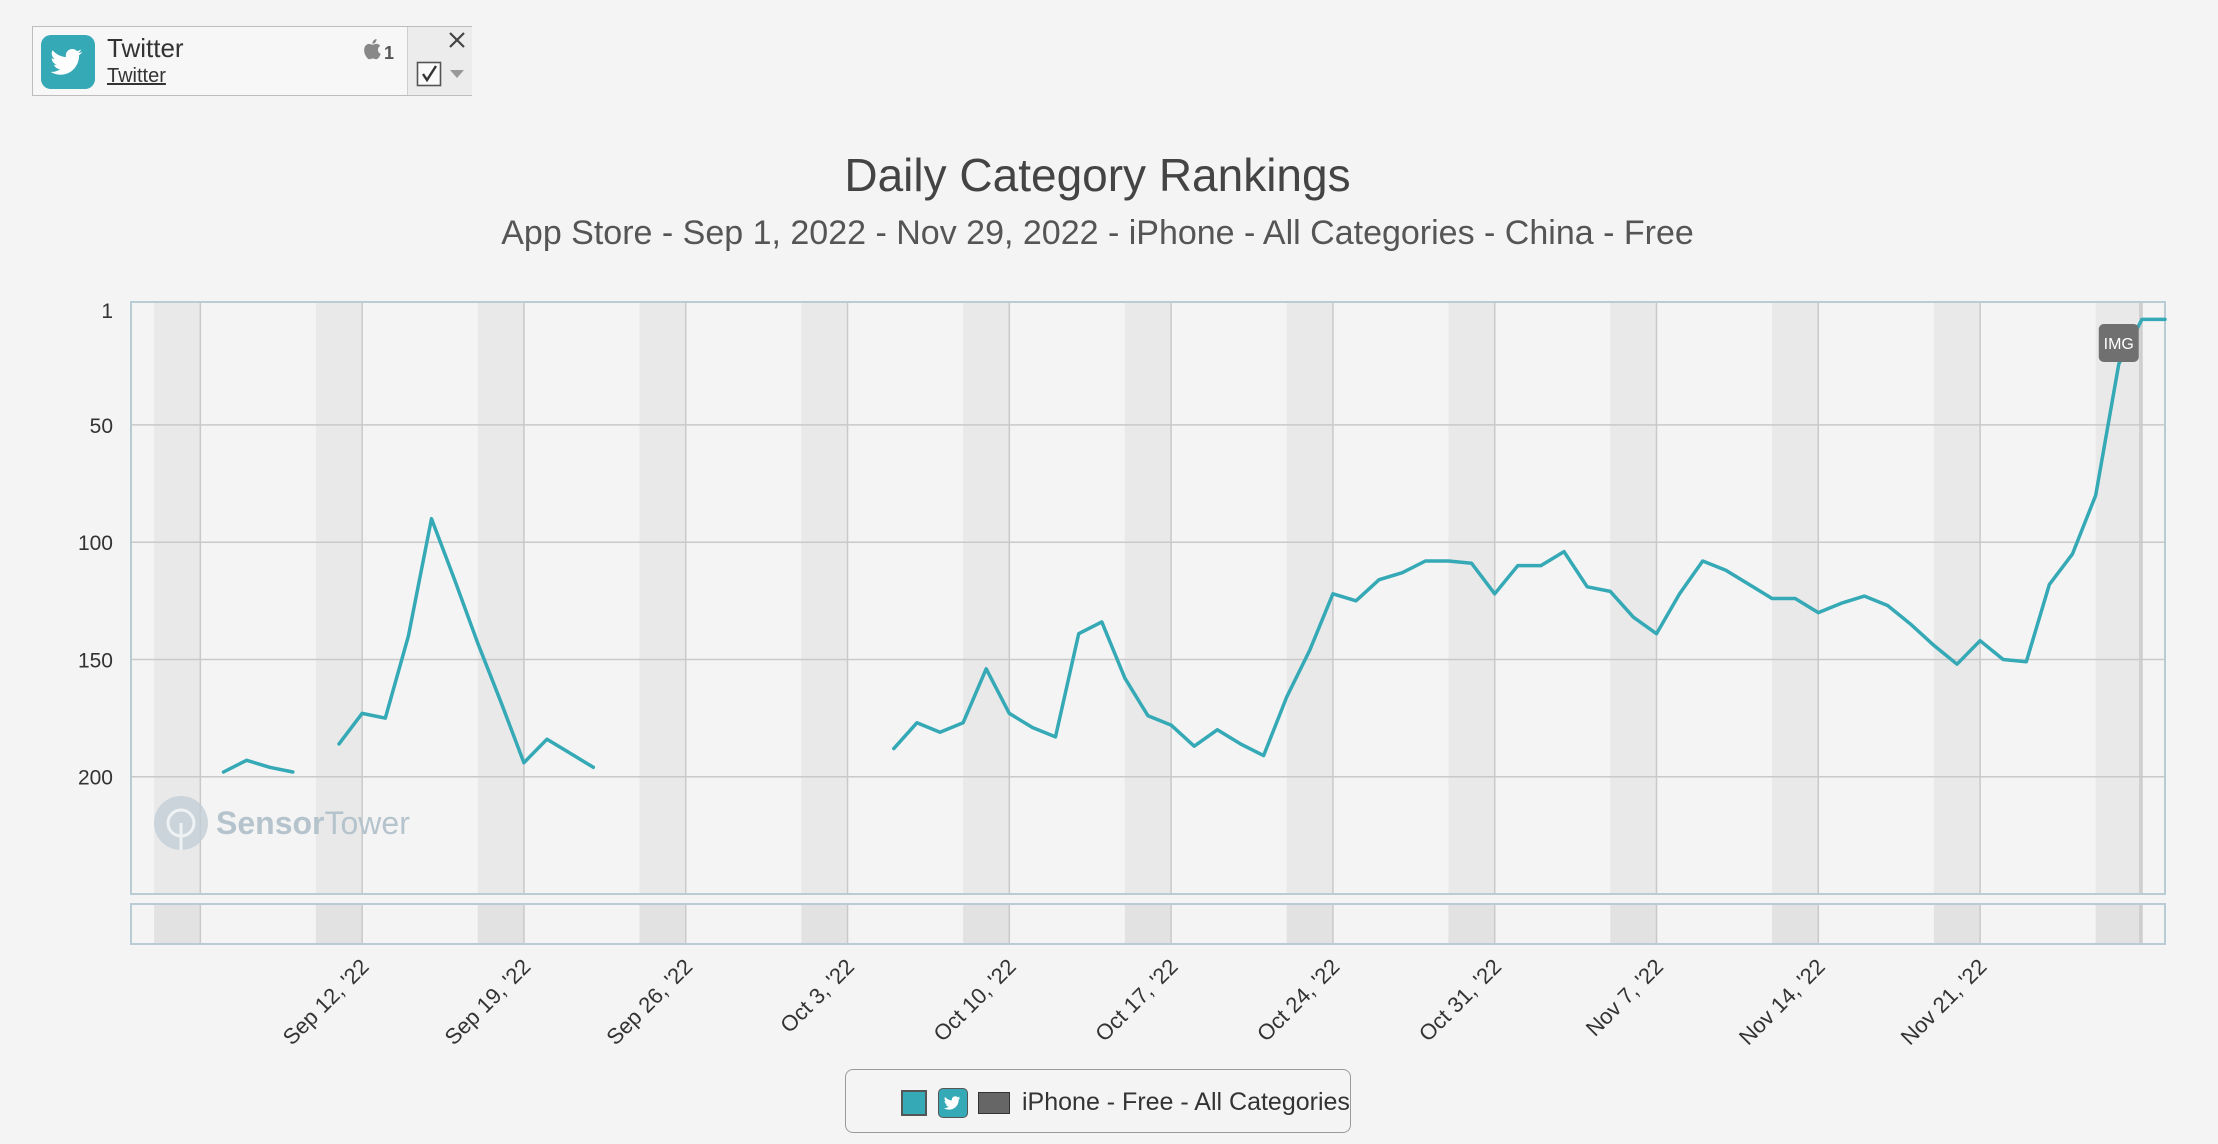 The width and height of the screenshot is (2218, 1144). I want to click on caret-down-icon, so click(457, 74).